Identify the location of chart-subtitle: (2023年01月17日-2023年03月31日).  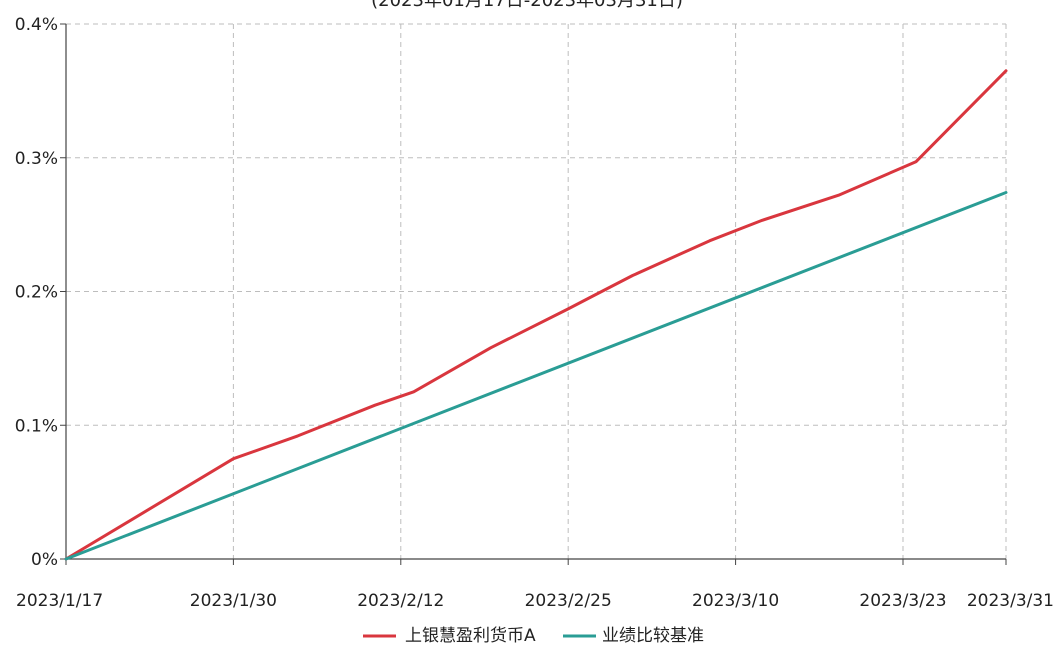
(527, 5).